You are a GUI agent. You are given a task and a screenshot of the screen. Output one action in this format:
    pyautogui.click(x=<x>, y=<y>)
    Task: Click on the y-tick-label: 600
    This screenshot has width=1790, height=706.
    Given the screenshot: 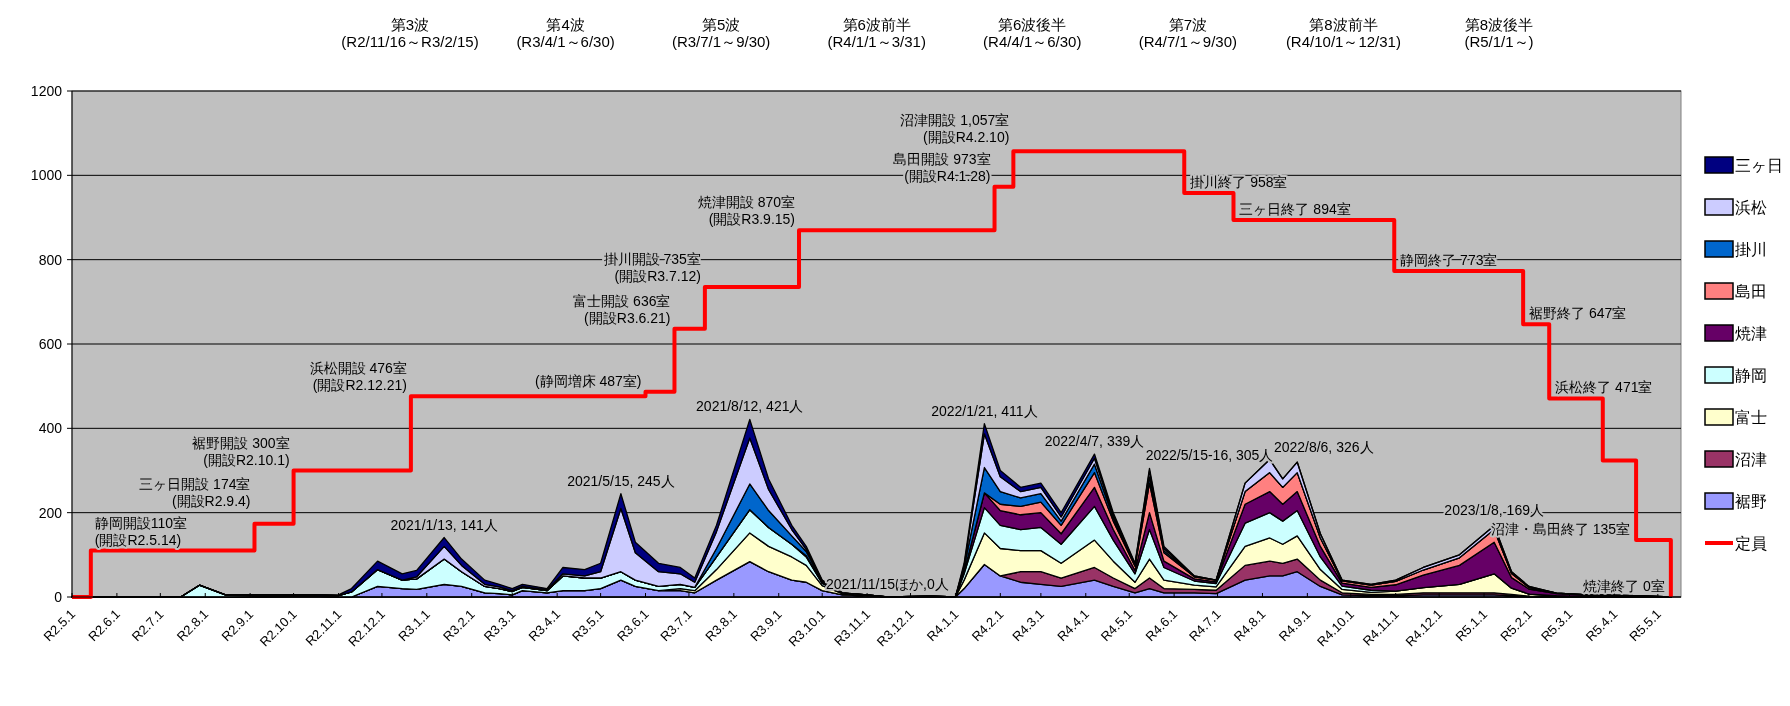 What is the action you would take?
    pyautogui.click(x=50, y=344)
    